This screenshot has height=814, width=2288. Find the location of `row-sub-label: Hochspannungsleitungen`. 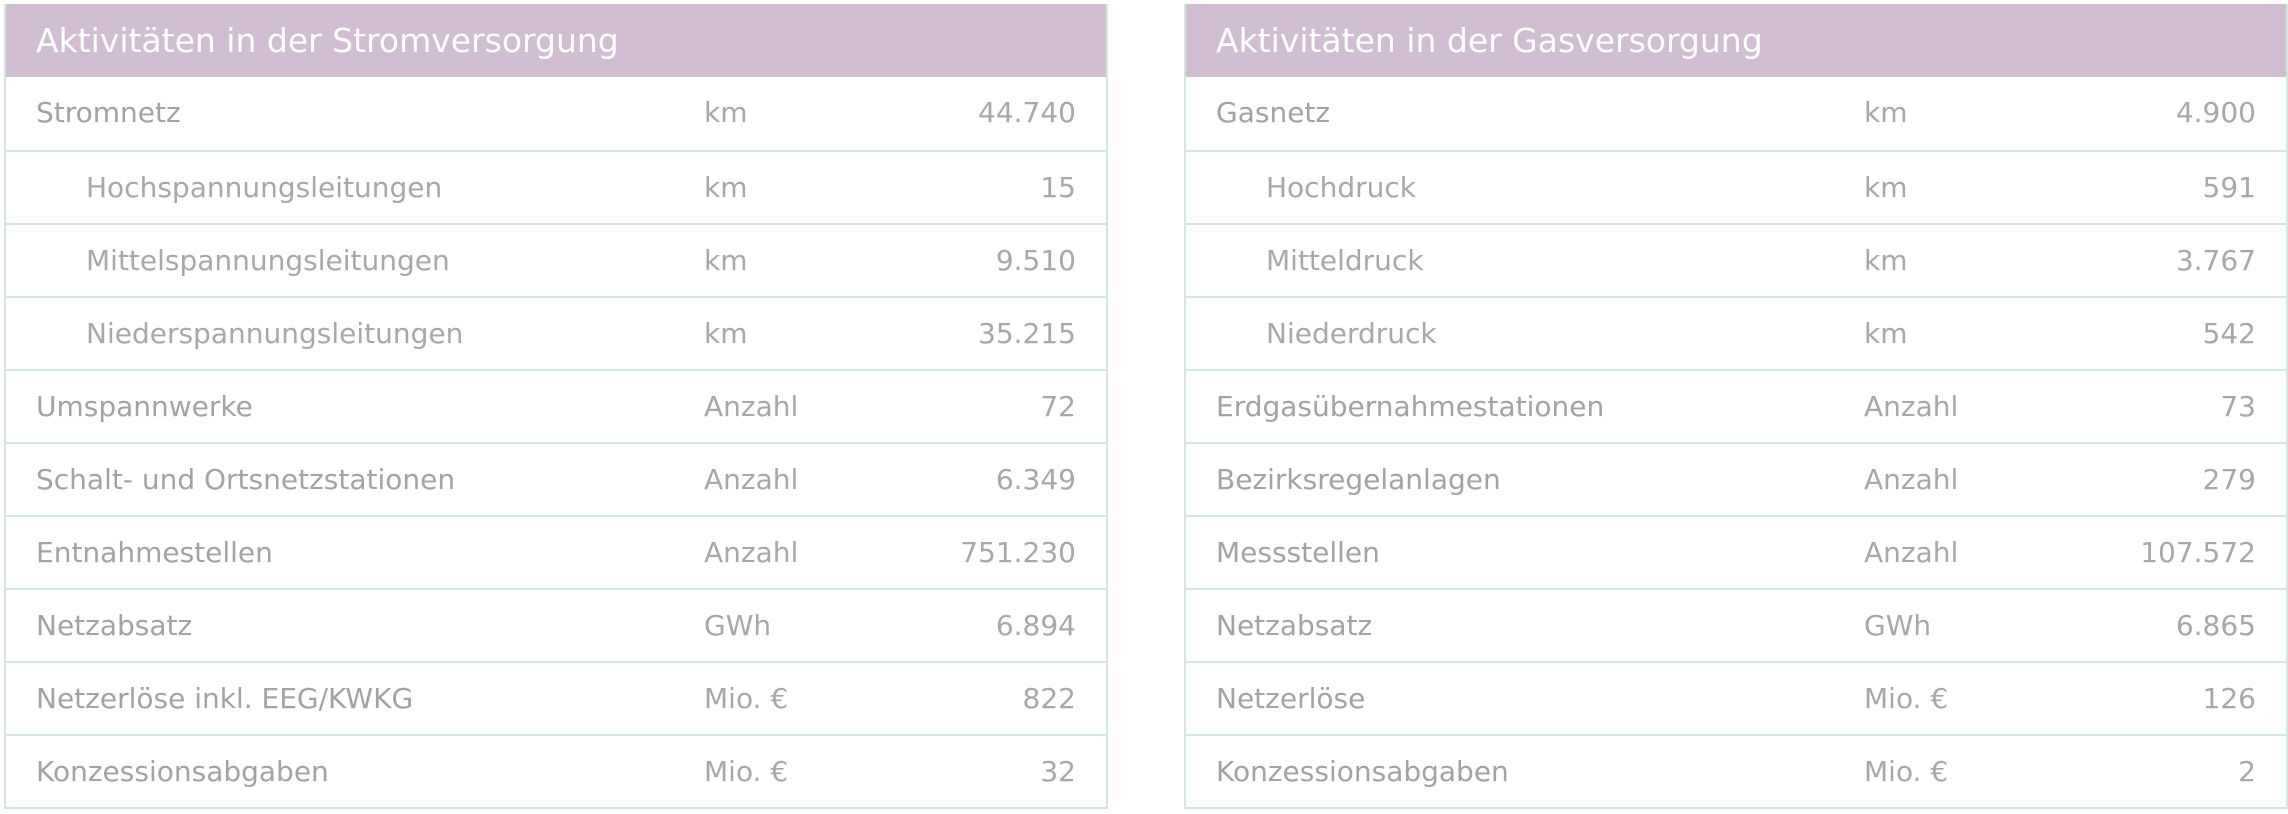

row-sub-label: Hochspannungsleitungen is located at coordinates (264, 187).